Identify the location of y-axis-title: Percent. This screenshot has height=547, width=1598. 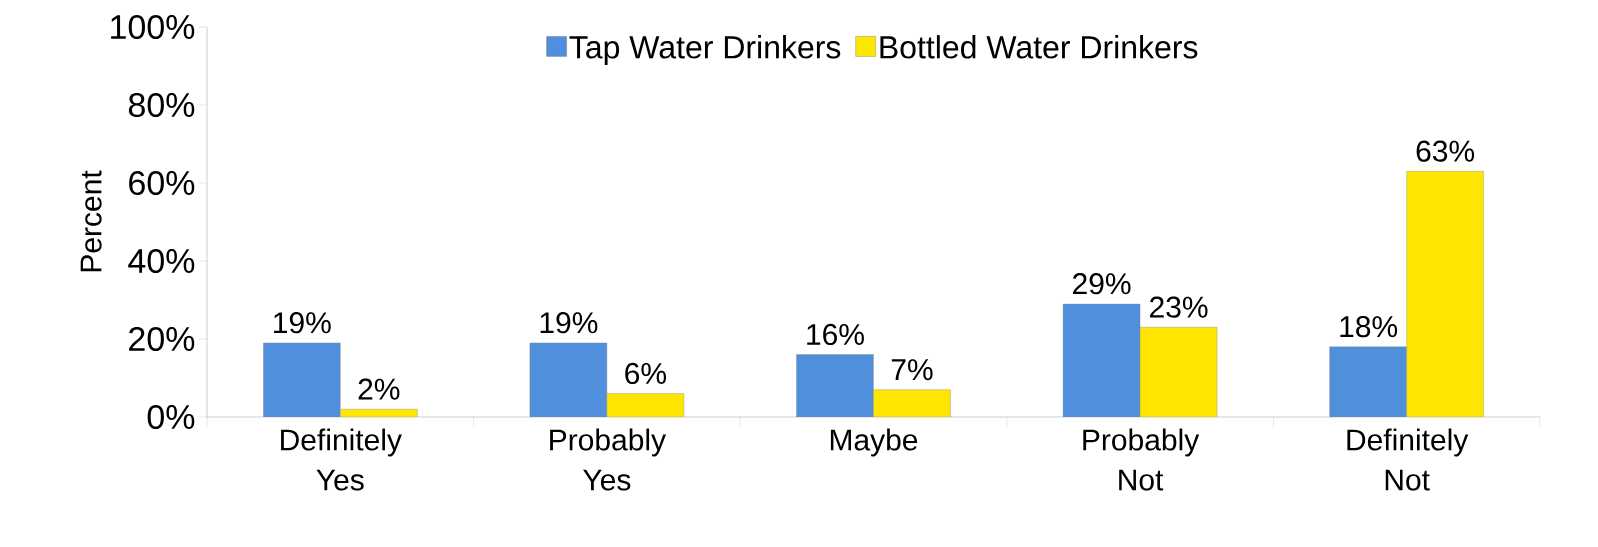
(91, 221).